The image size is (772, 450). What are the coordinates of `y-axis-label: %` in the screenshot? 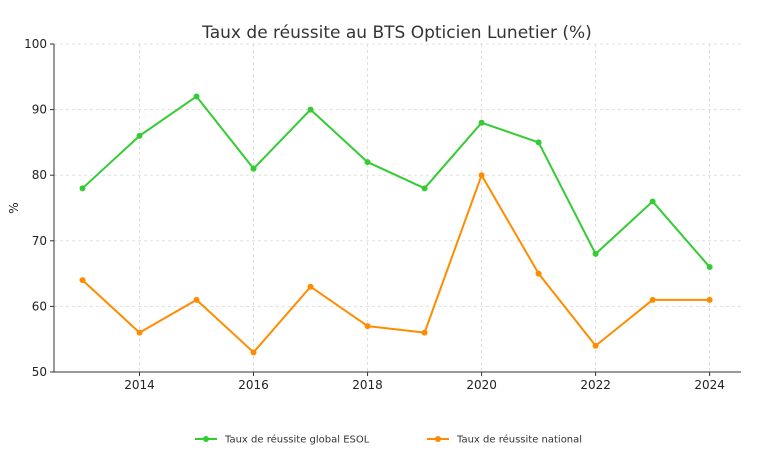 It's located at (14, 207).